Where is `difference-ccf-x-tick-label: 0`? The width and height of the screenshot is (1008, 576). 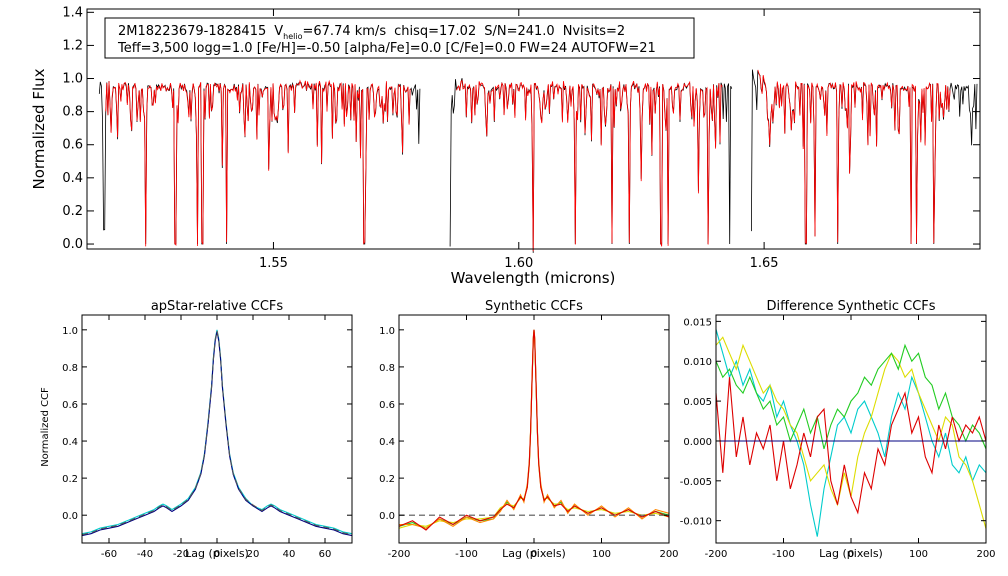
difference-ccf-x-tick-label: 0 is located at coordinates (851, 554).